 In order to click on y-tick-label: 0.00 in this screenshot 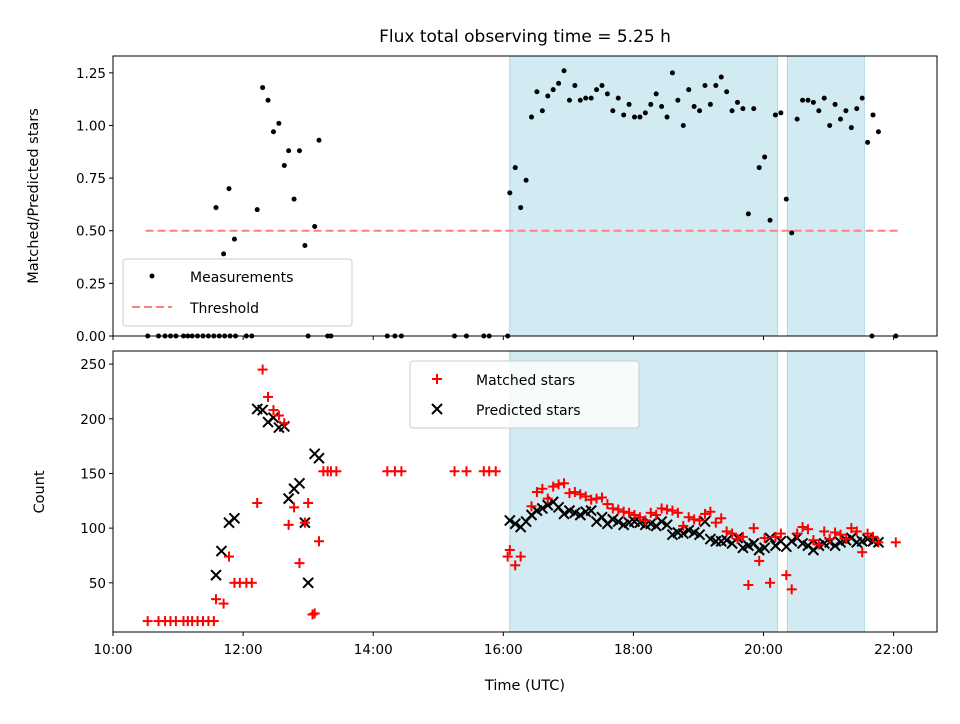, I will do `click(91, 337)`.